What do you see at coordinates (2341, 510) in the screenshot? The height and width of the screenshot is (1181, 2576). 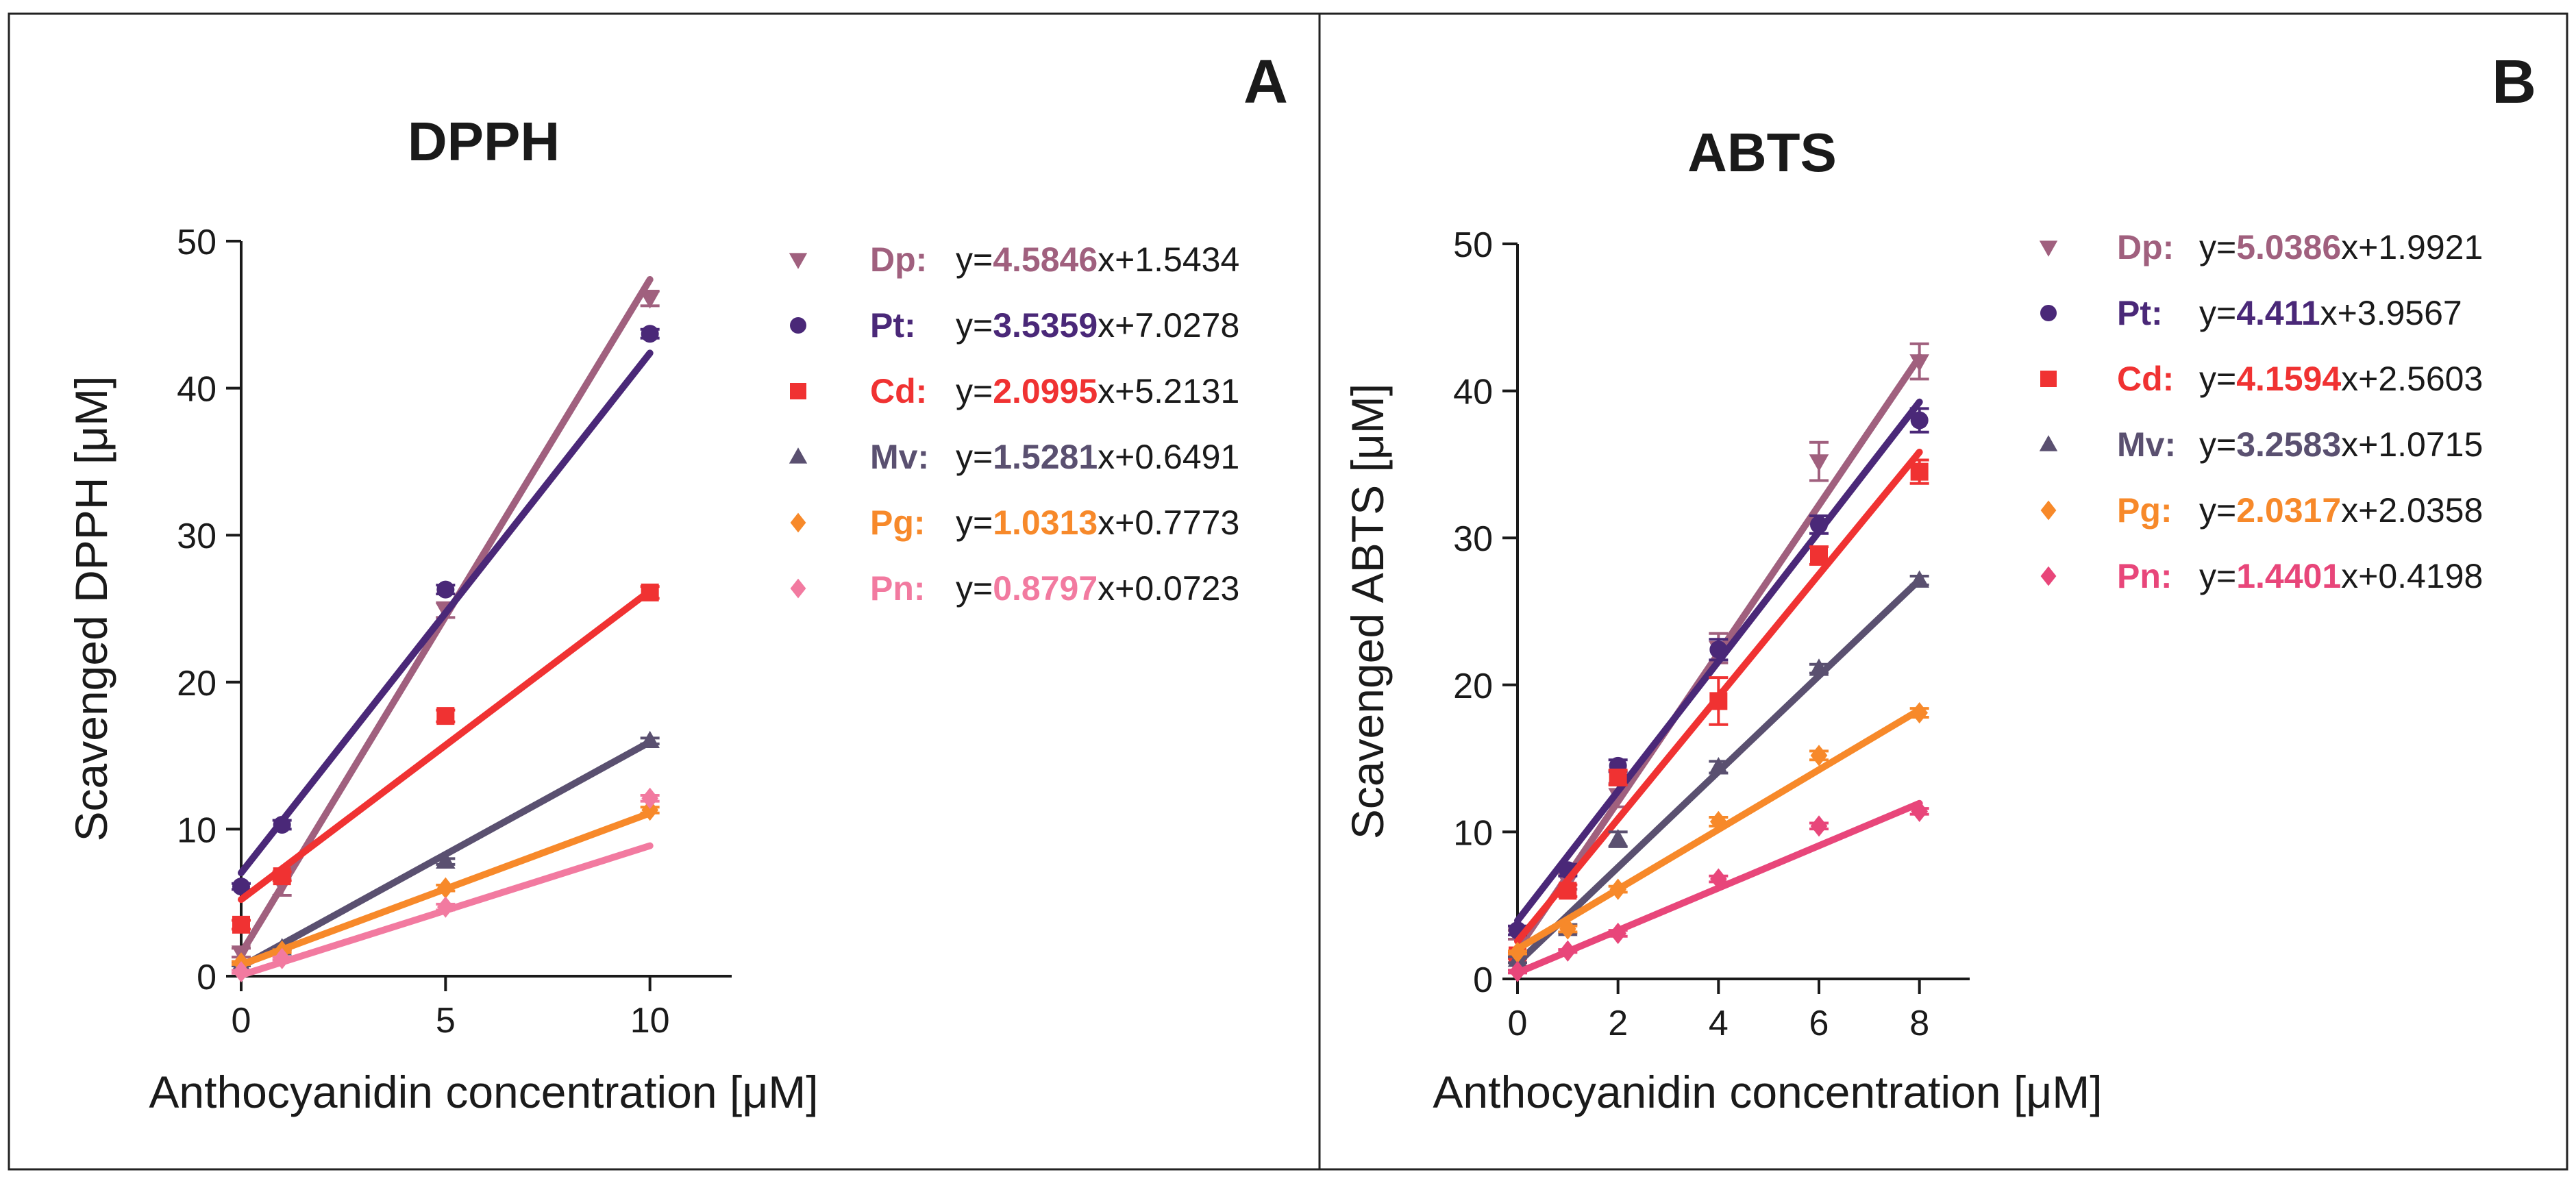 I see `panel-b-legend-equation: y=2.0317x+2.0358` at bounding box center [2341, 510].